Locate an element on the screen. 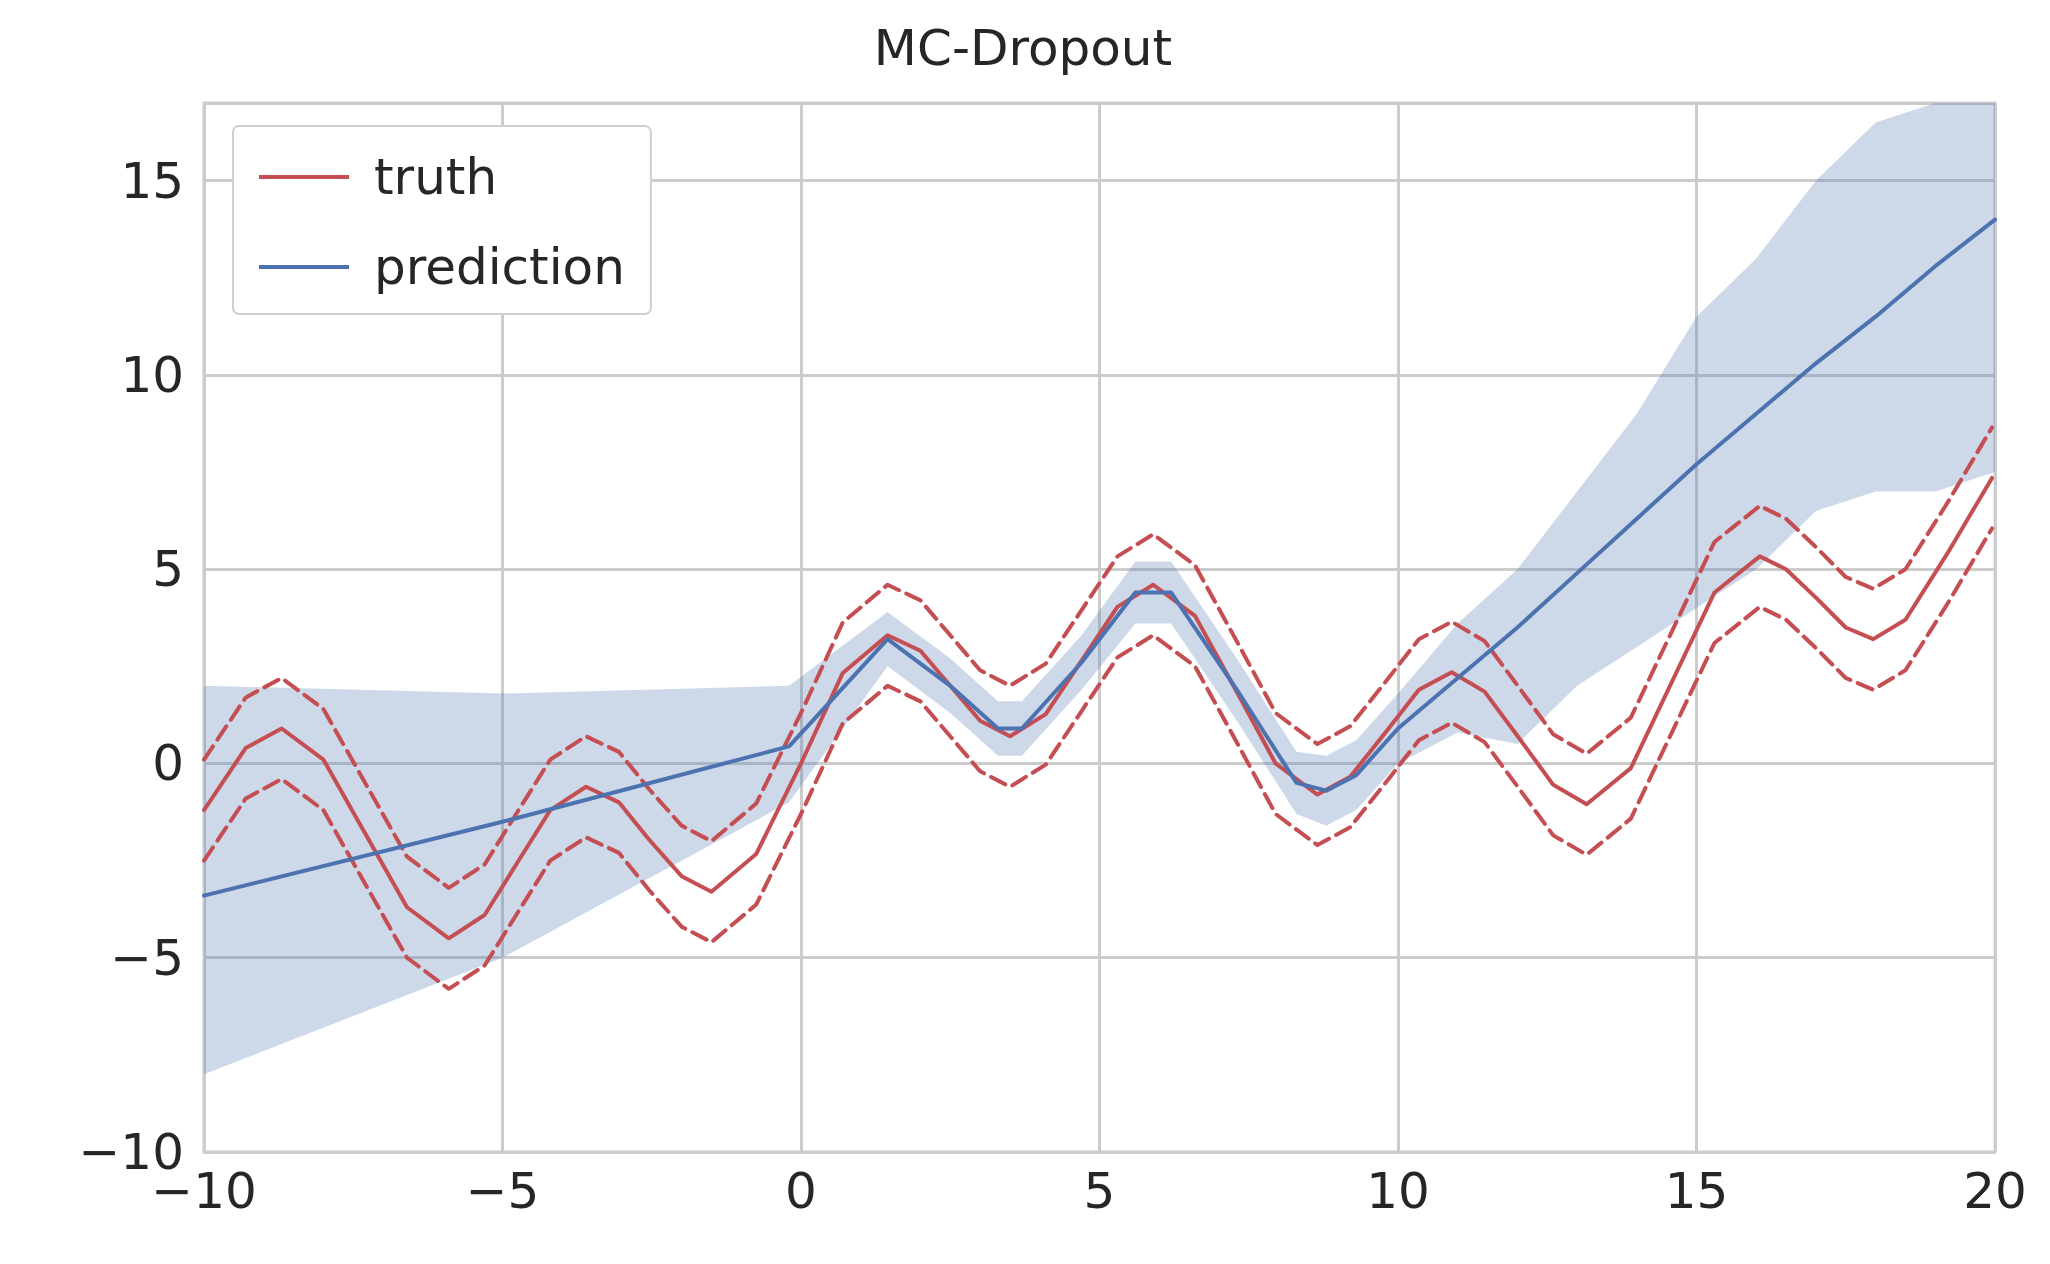 The image size is (2050, 1264). chart-title: MC-Dropout is located at coordinates (1023, 48).